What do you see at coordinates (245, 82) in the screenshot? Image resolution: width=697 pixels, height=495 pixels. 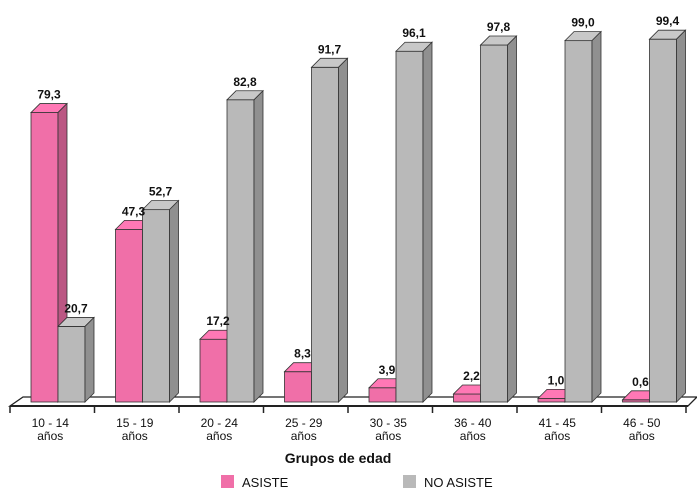 I see `value-label-no-asiste-2: 82,8` at bounding box center [245, 82].